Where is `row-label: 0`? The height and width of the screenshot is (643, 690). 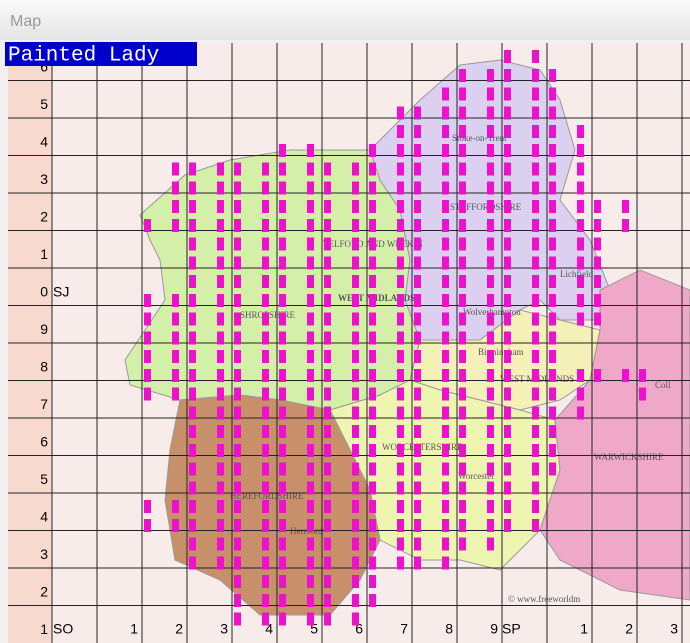 row-label: 0 is located at coordinates (44, 292).